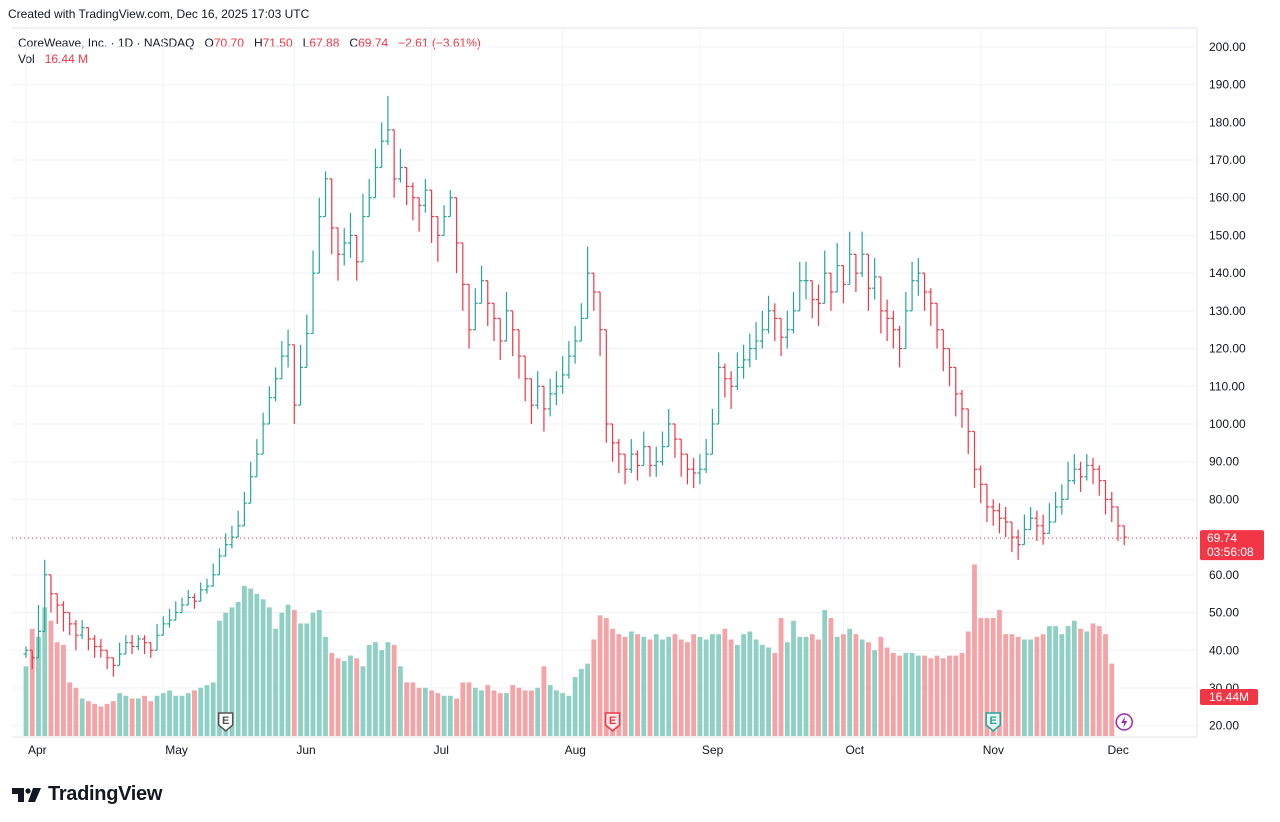 Image resolution: width=1280 pixels, height=822 pixels. I want to click on lightning-marker, so click(1124, 722).